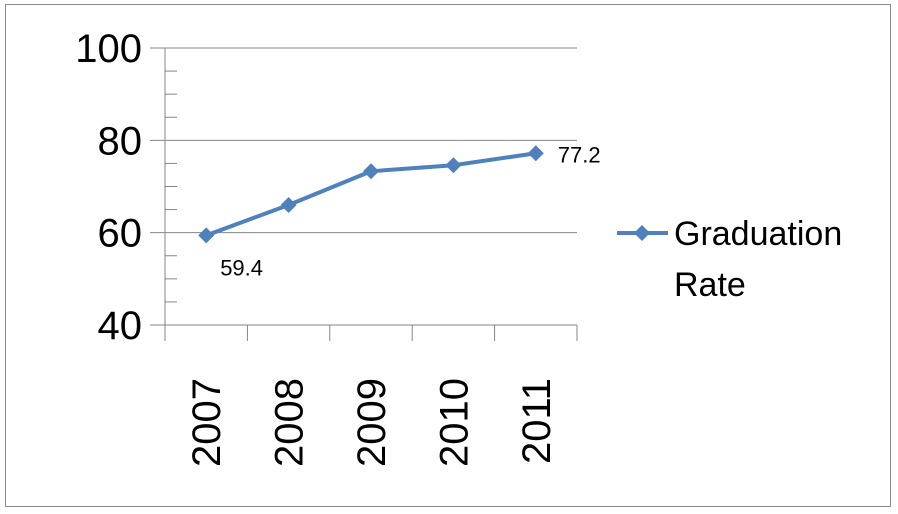 The image size is (898, 514). I want to click on legend-swatch-marker, so click(642, 233).